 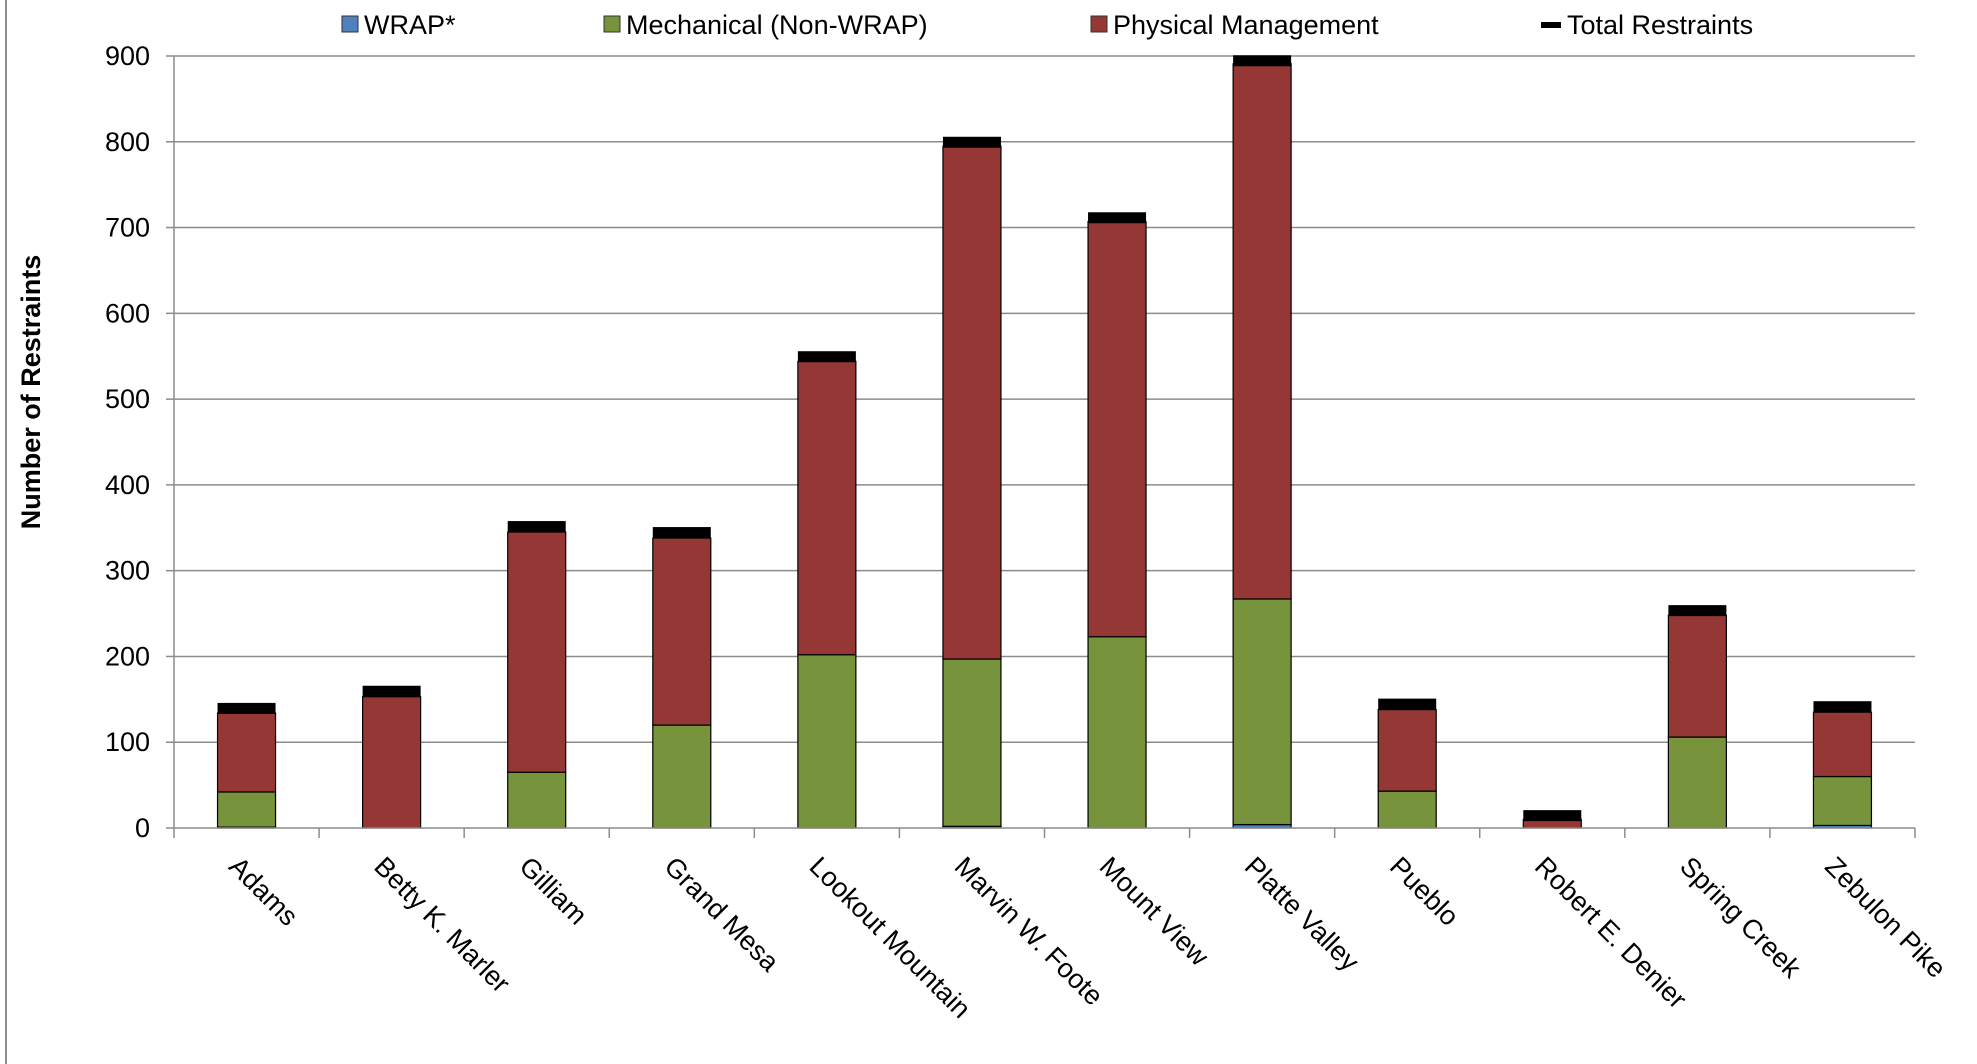 I want to click on y-tick-labels: 0 100 200 300 400 500 600 700 800 900, so click(x=127, y=442).